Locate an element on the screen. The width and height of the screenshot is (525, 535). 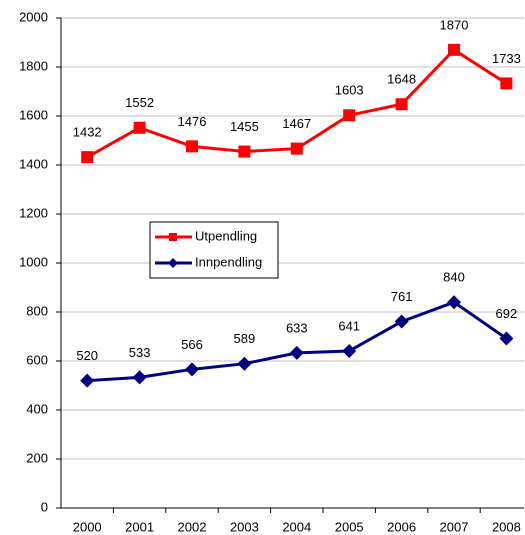
legend-box is located at coordinates (214, 250).